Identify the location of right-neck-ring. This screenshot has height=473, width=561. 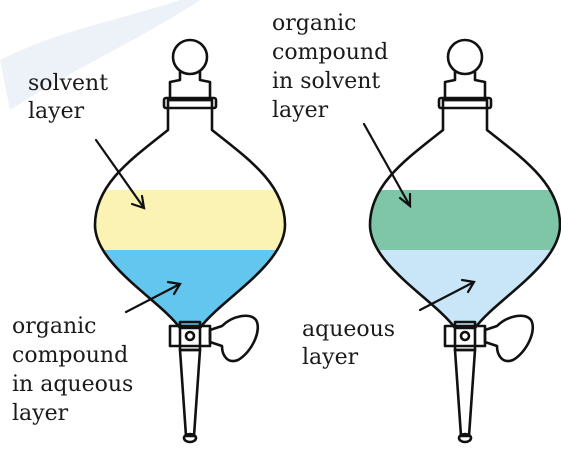
(465, 103).